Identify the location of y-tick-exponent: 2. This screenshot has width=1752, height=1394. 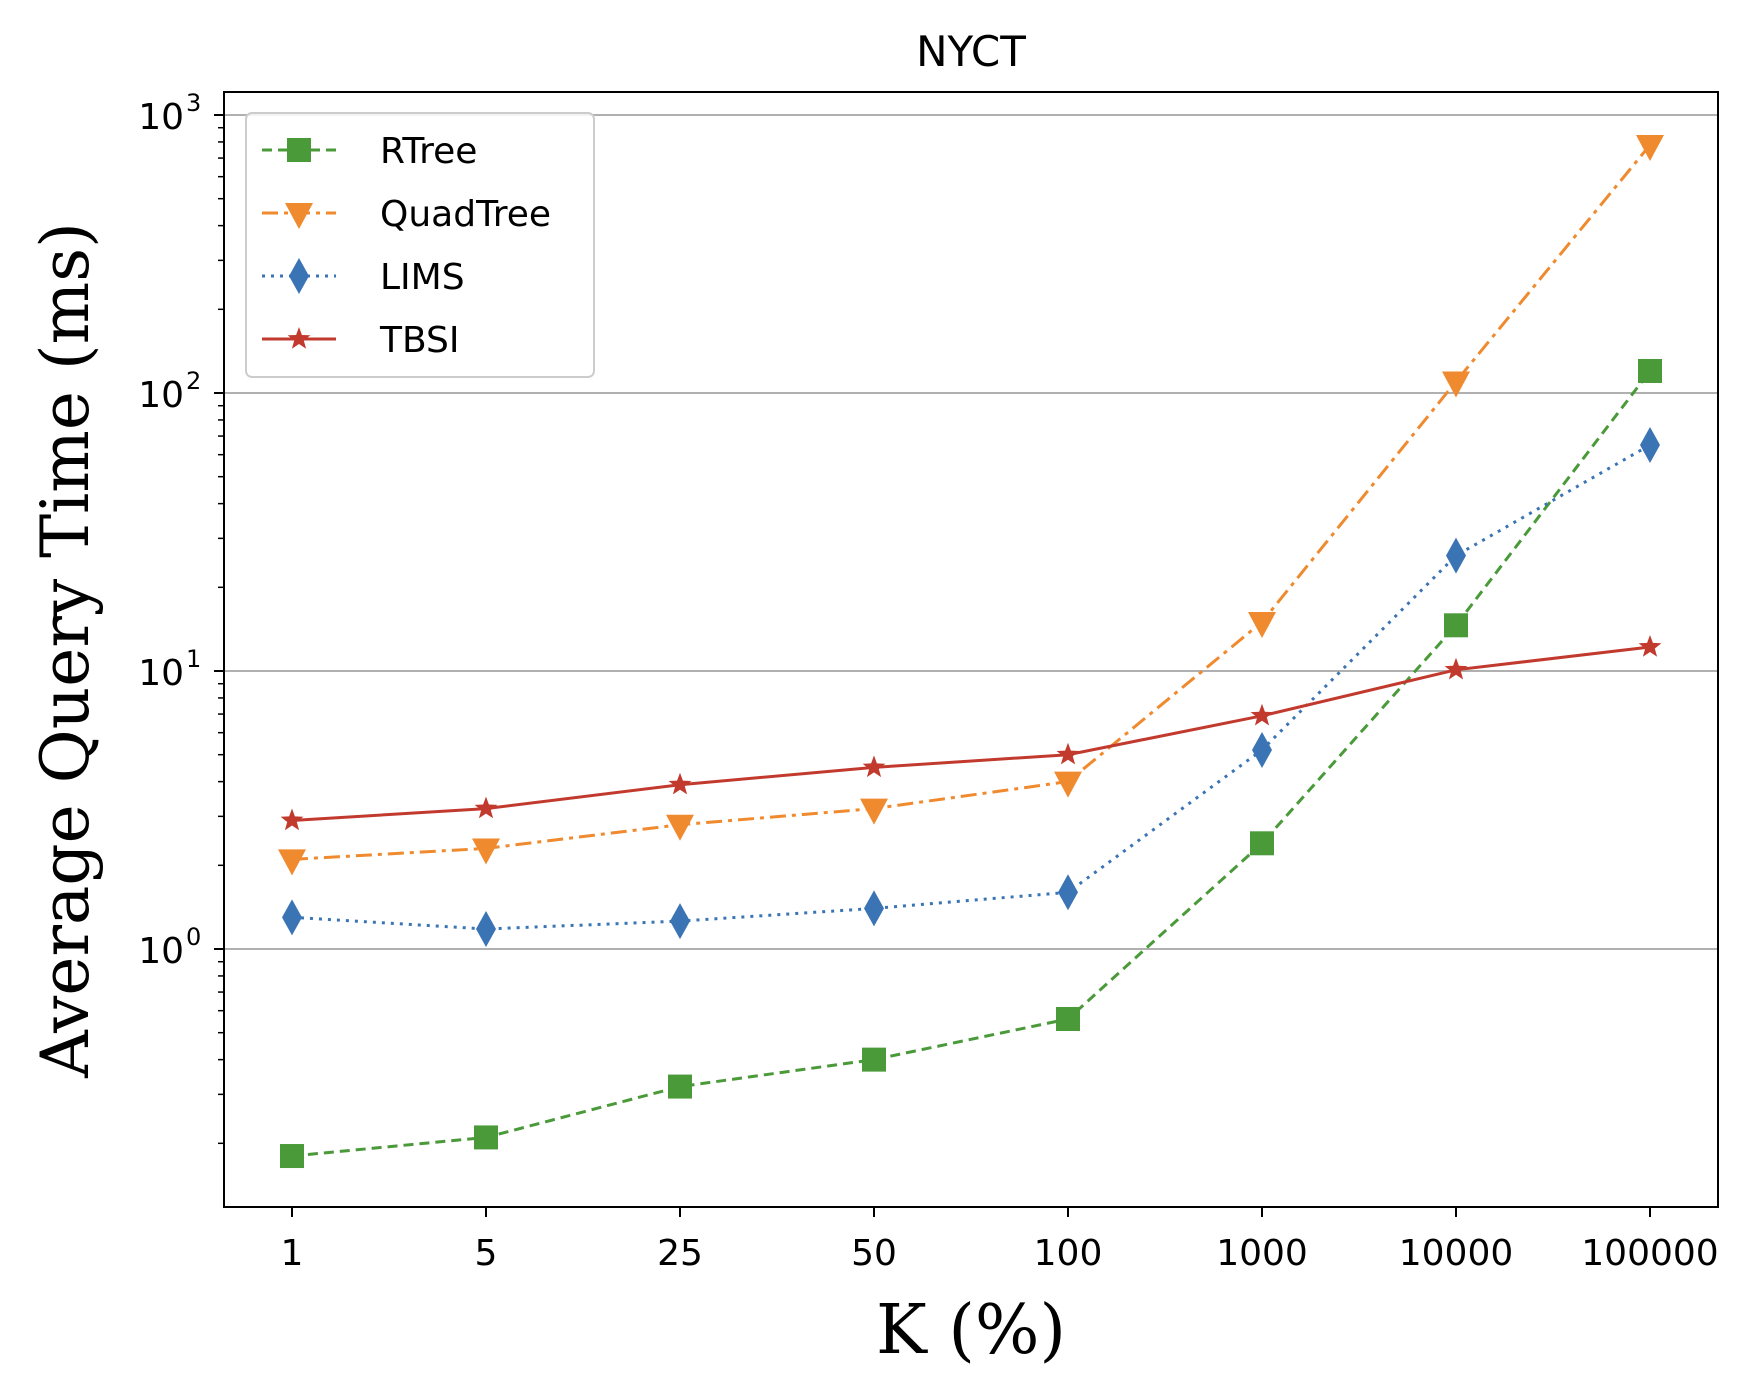
(193, 381).